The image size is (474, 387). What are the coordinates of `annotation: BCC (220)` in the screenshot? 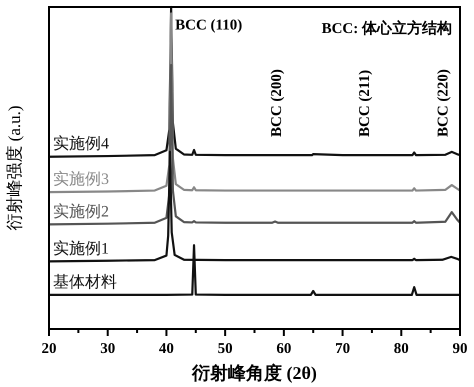 It's located at (444, 103).